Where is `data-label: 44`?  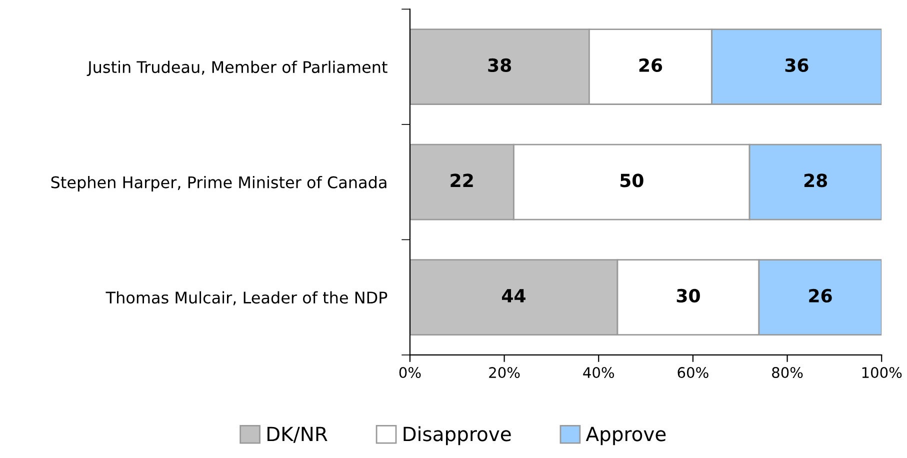
data-label: 44 is located at coordinates (514, 295).